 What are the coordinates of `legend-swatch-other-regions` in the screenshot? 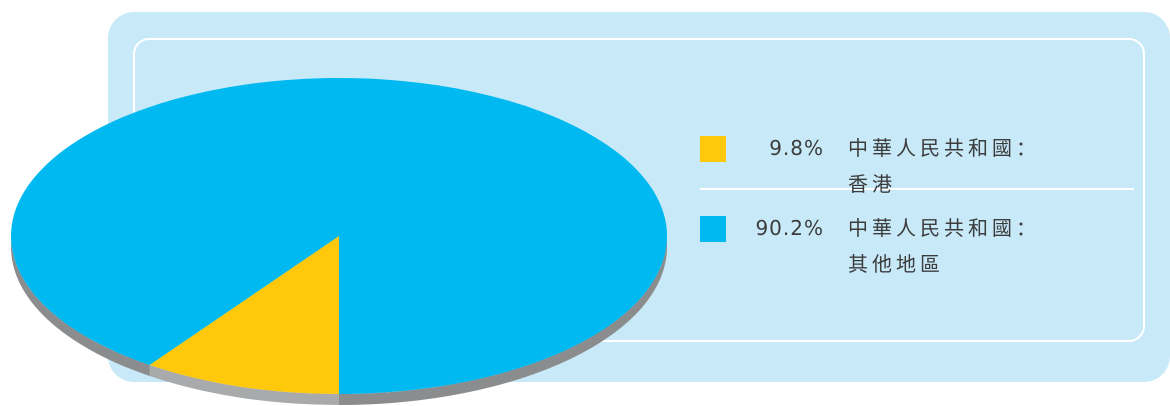 It's located at (713, 229).